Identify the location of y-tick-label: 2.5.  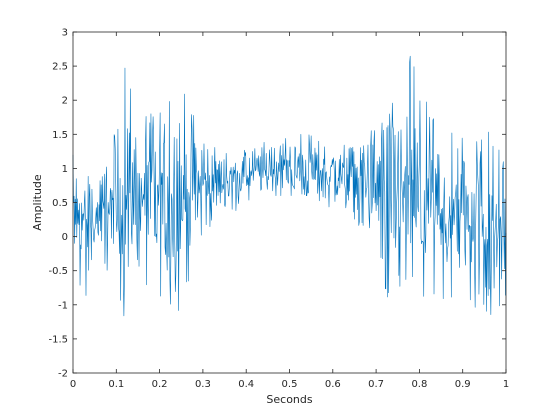
(60, 67).